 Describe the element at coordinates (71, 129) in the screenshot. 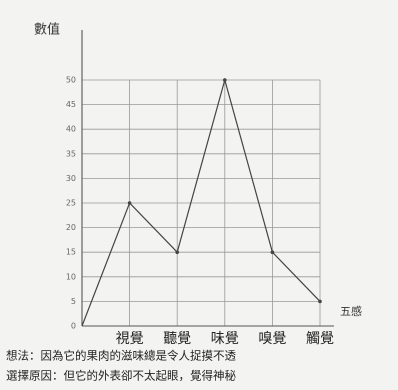

I see `y-tick-label: 40` at that location.